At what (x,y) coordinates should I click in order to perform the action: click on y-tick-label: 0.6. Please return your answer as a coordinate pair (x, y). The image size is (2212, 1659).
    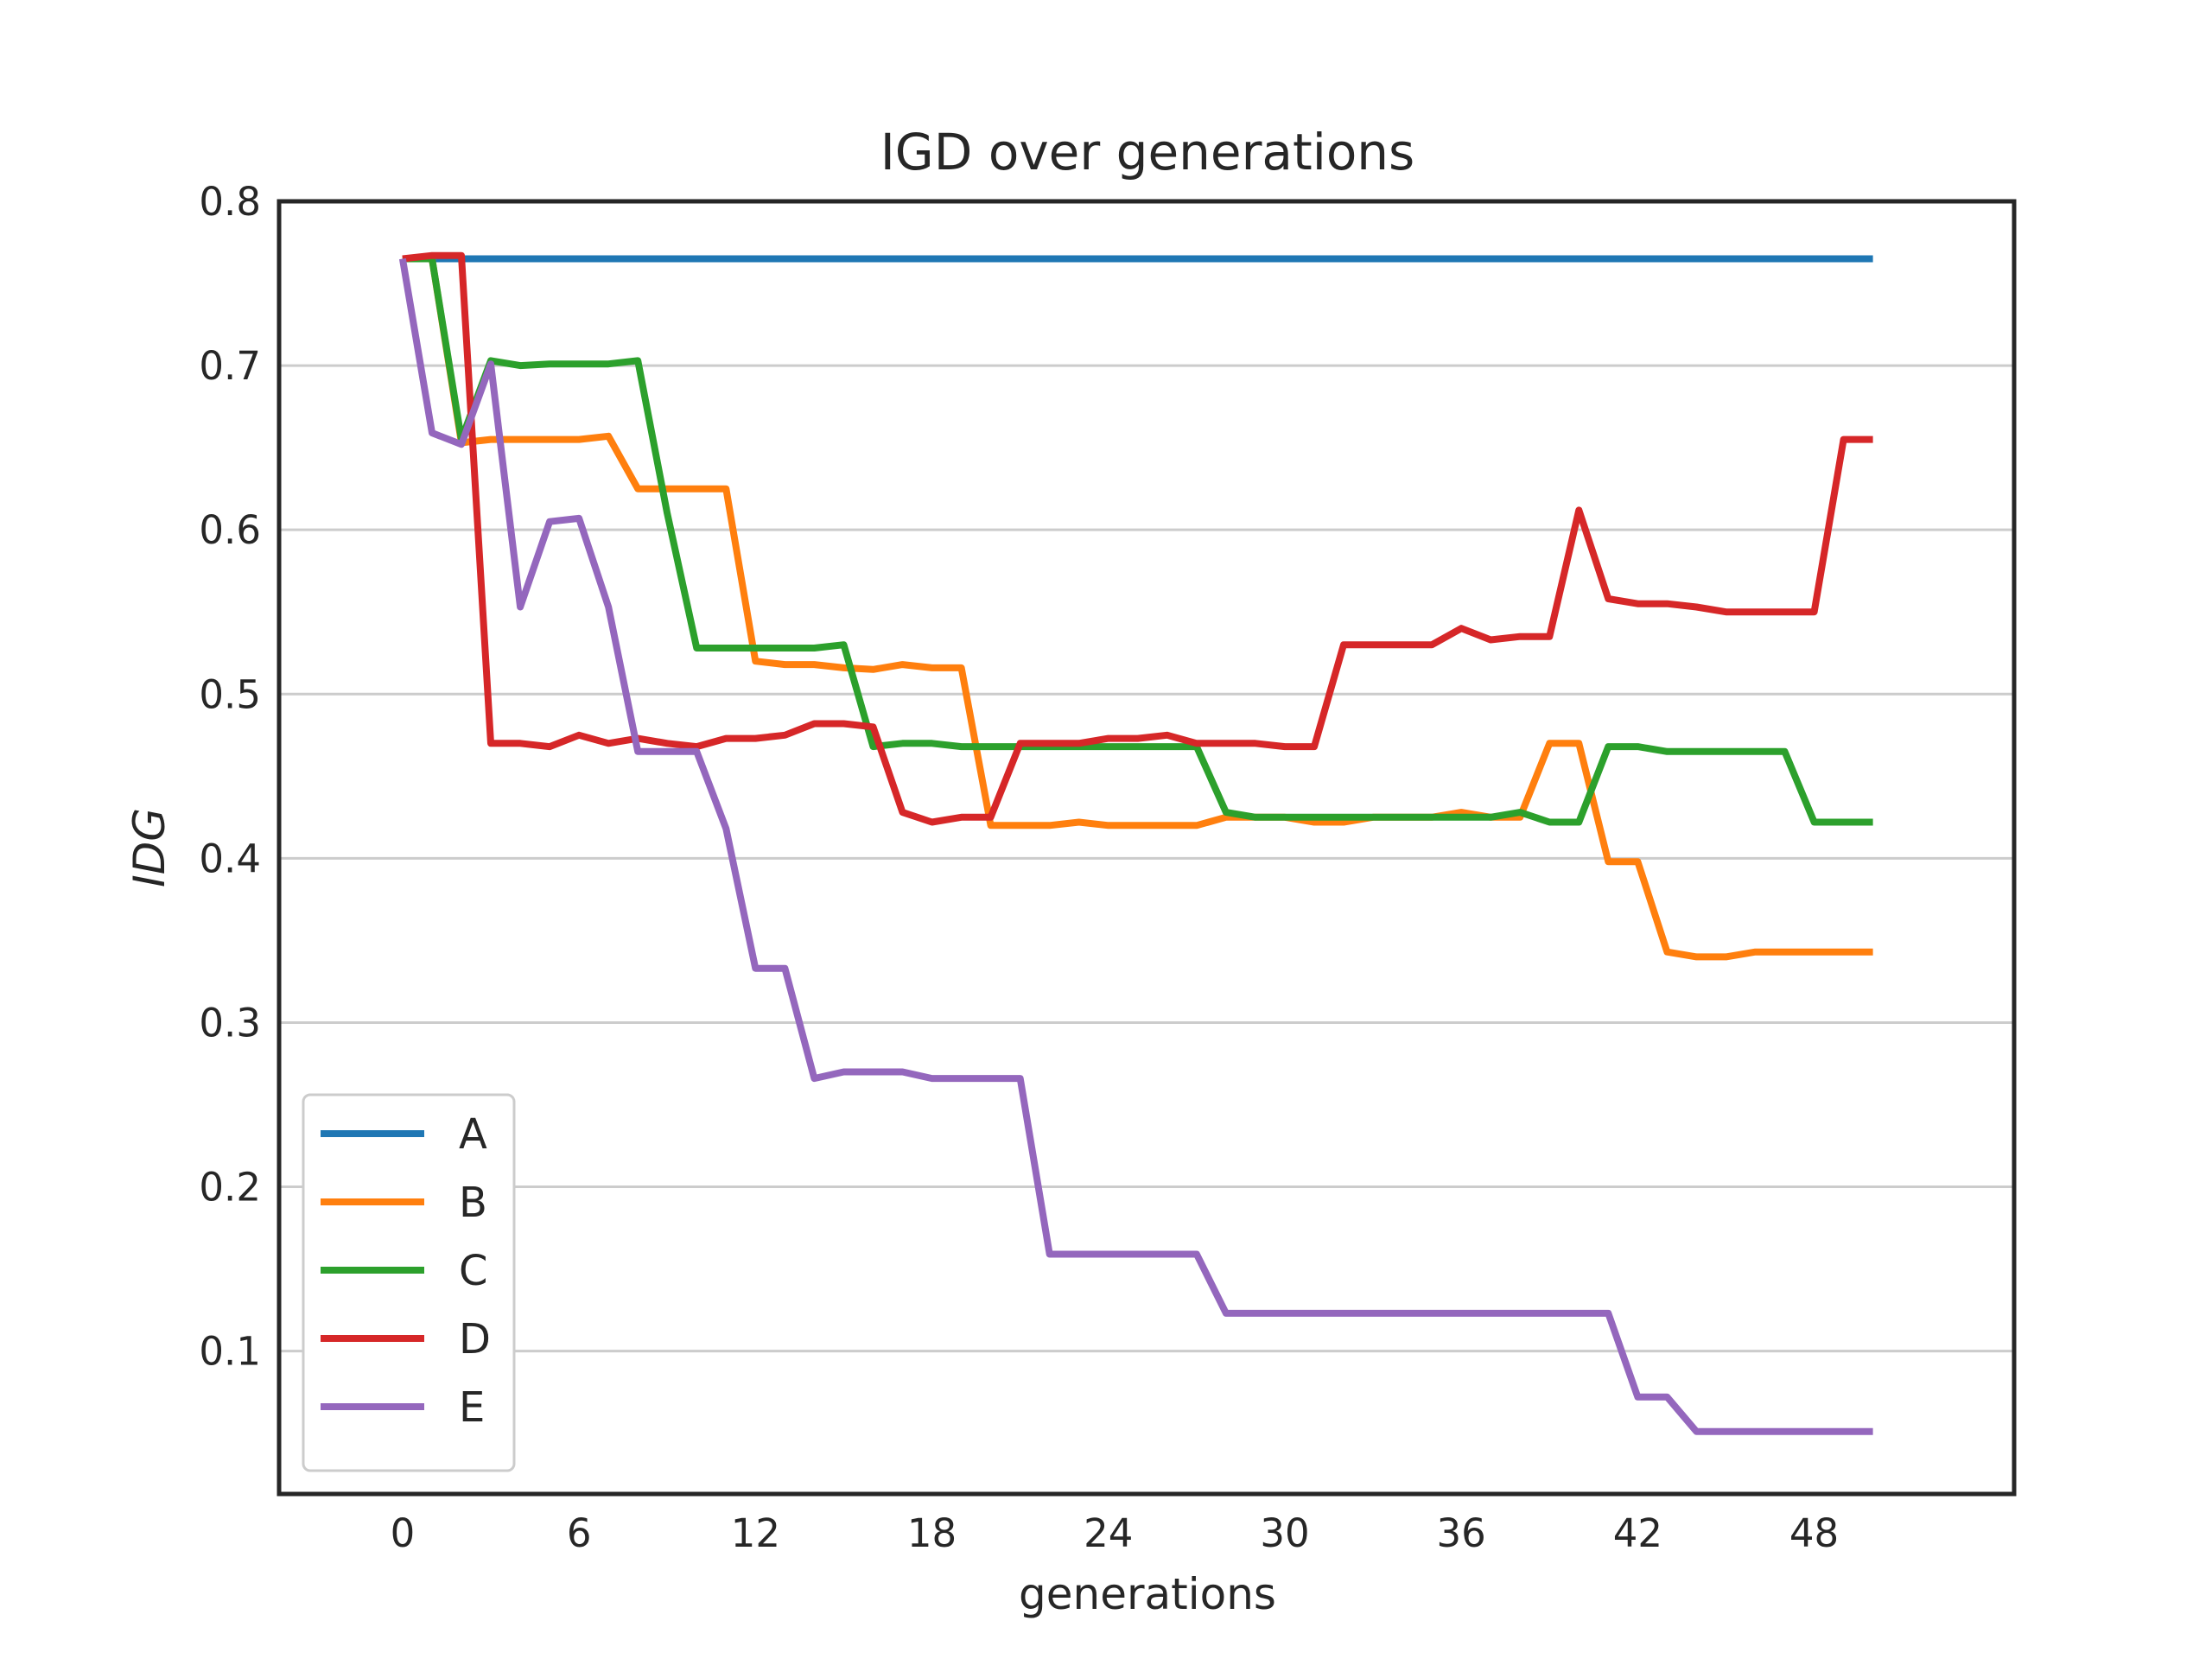
    Looking at the image, I should click on (230, 530).